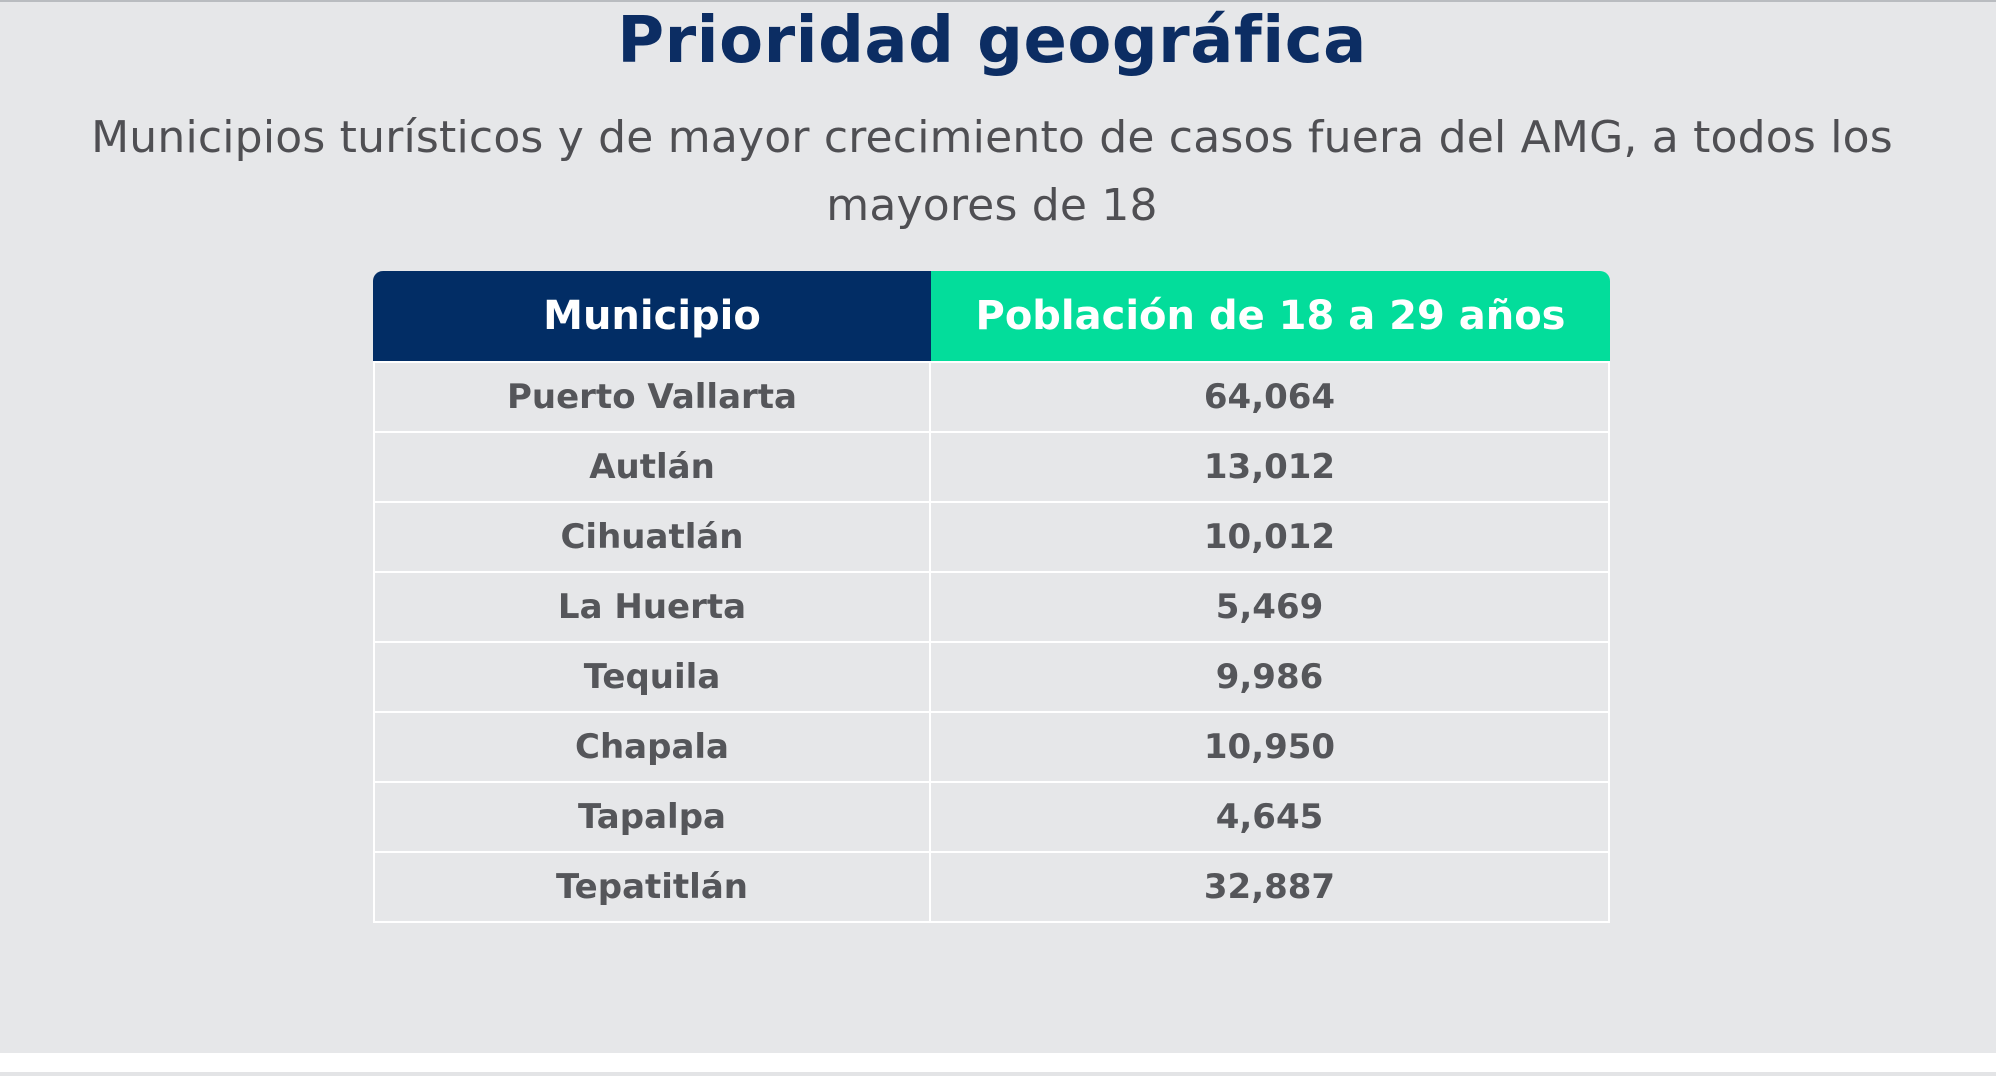  Describe the element at coordinates (991, 536) in the screenshot. I see `table-row: Cihuatlán 10,012` at that location.